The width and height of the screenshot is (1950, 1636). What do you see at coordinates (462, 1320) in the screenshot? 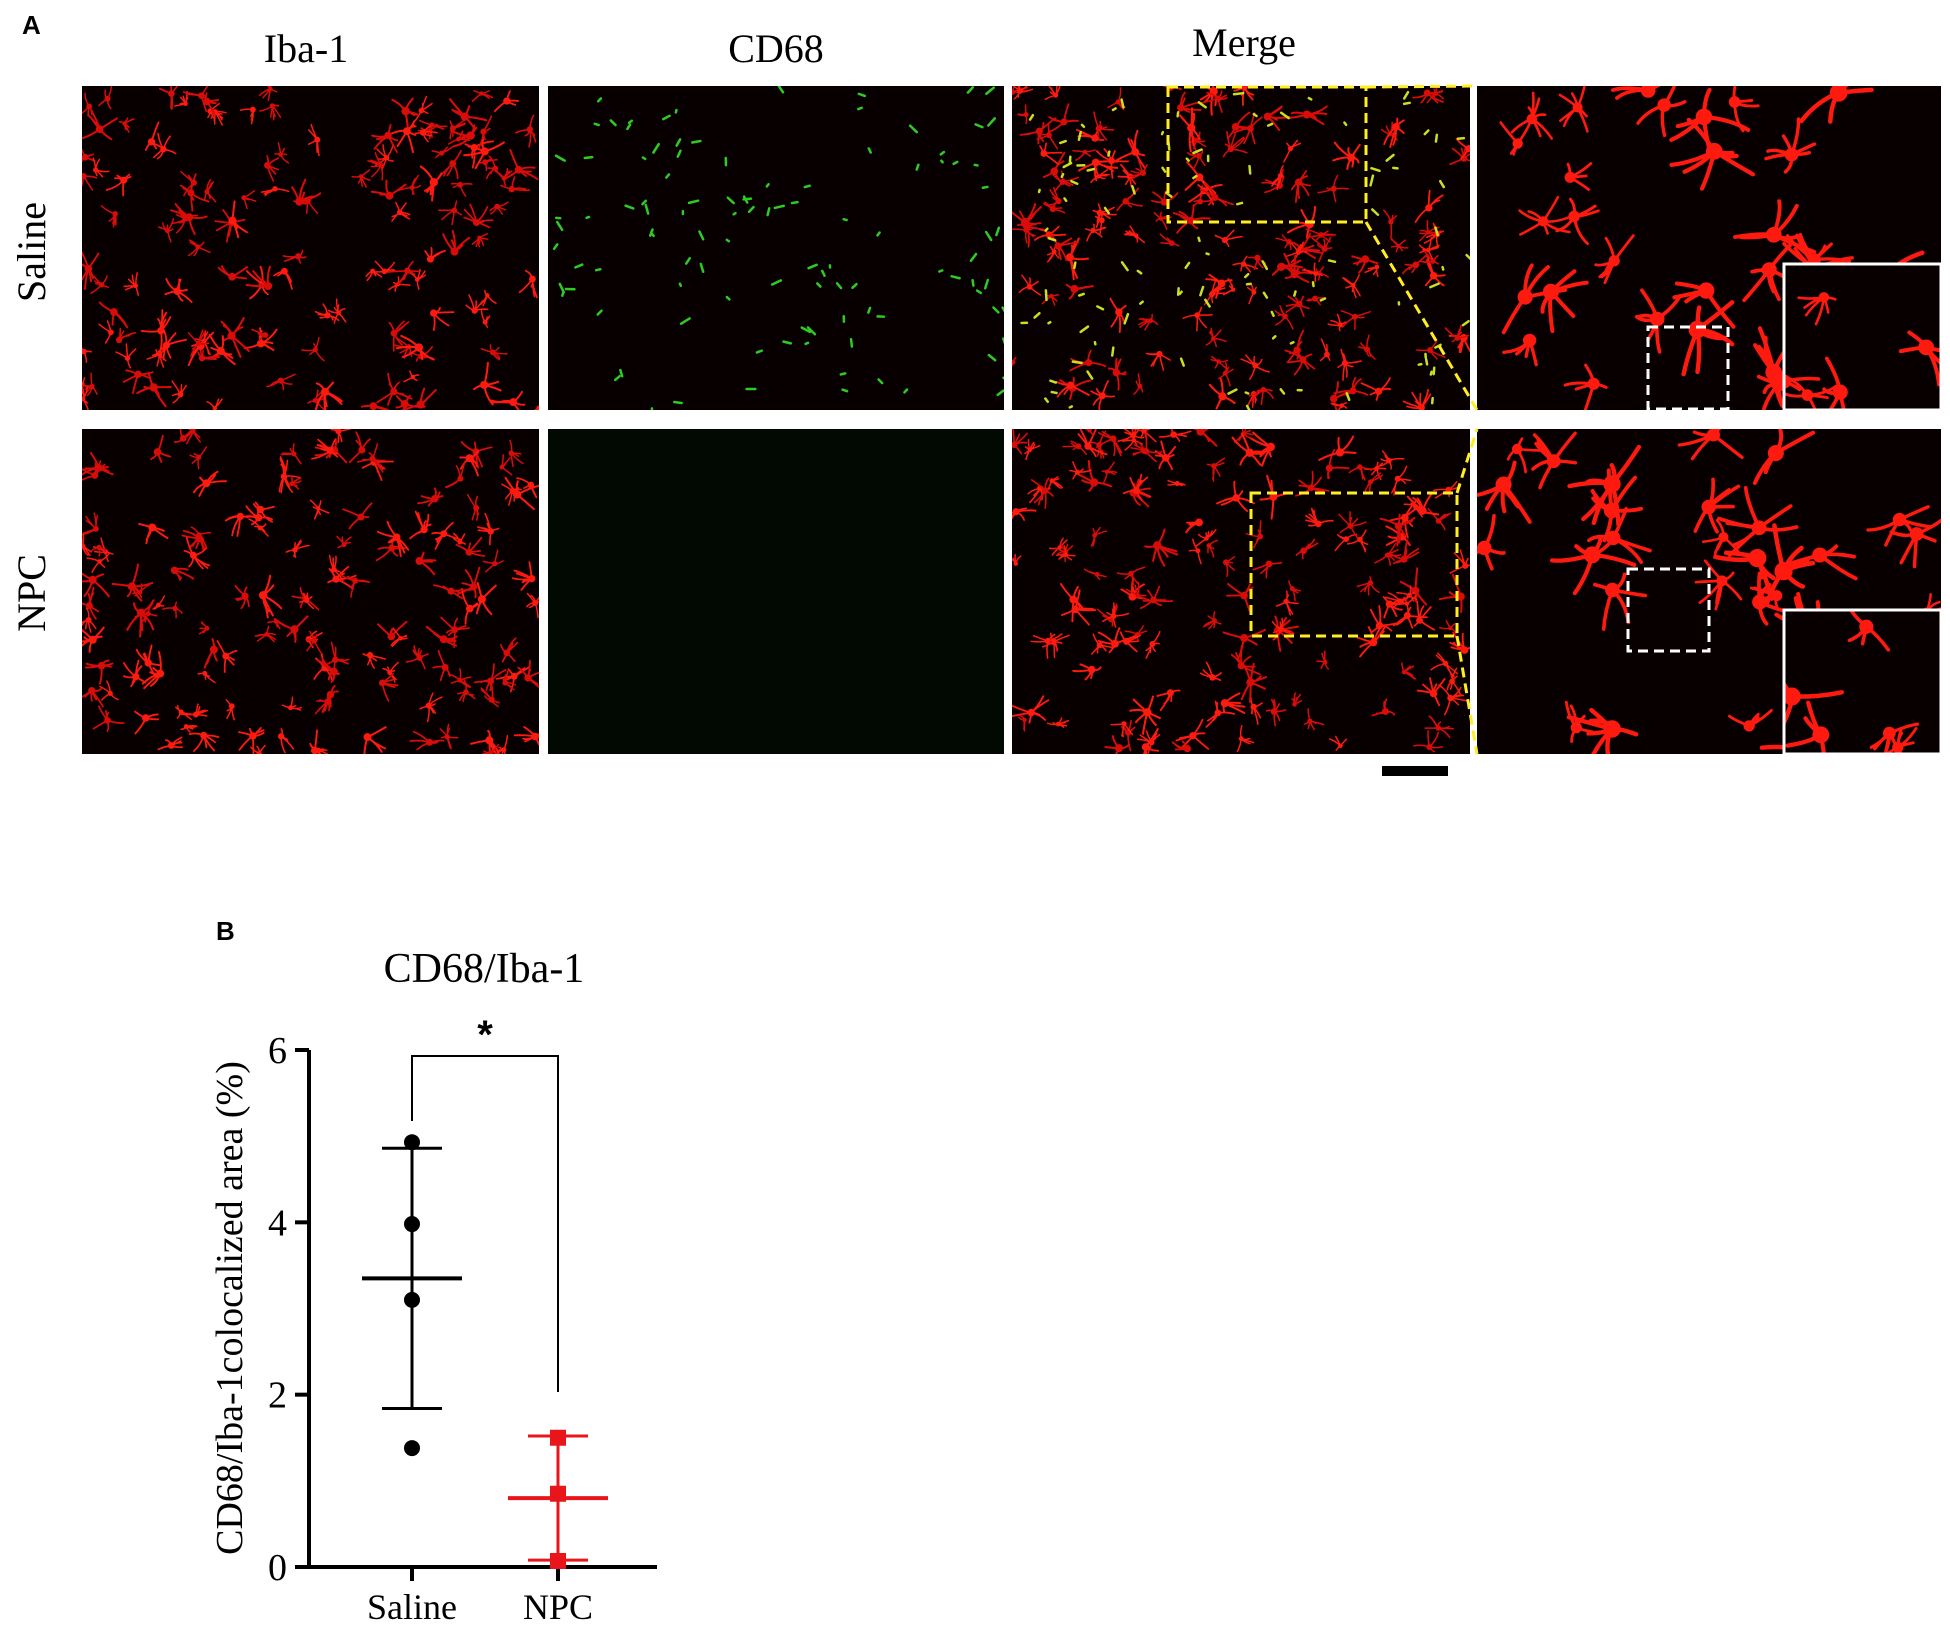
I see `chart: 0 2 4 6 Saline NPC *` at bounding box center [462, 1320].